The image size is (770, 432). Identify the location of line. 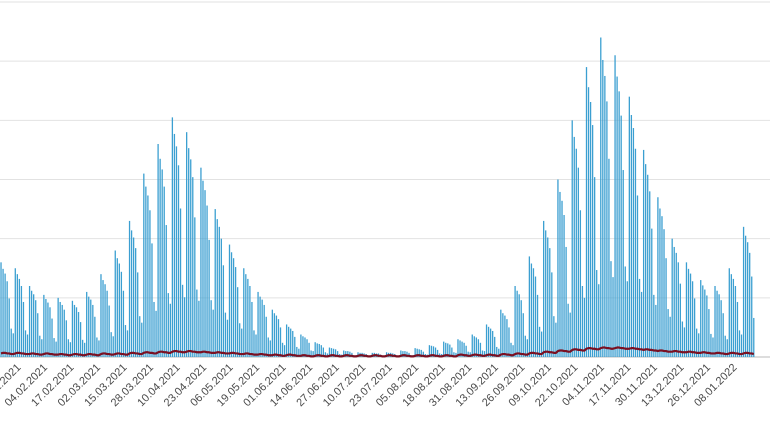
(377, 352).